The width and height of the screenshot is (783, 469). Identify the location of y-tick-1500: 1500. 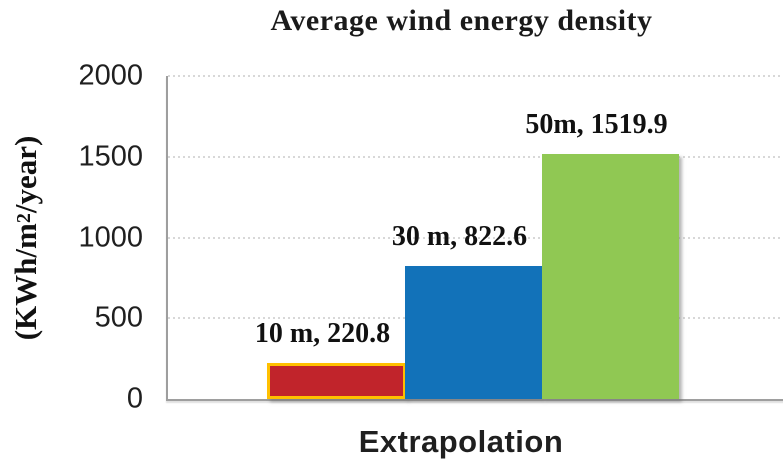
(110, 156).